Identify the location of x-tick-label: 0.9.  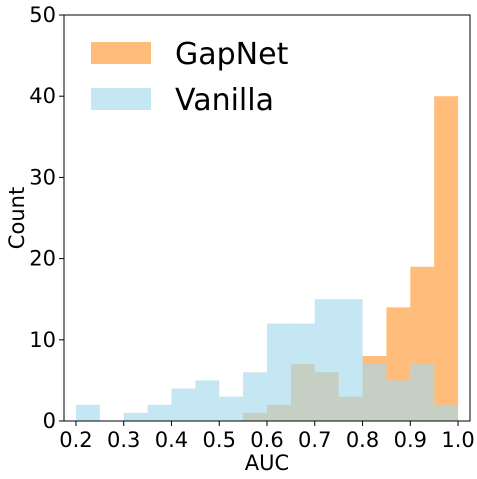
(410, 440).